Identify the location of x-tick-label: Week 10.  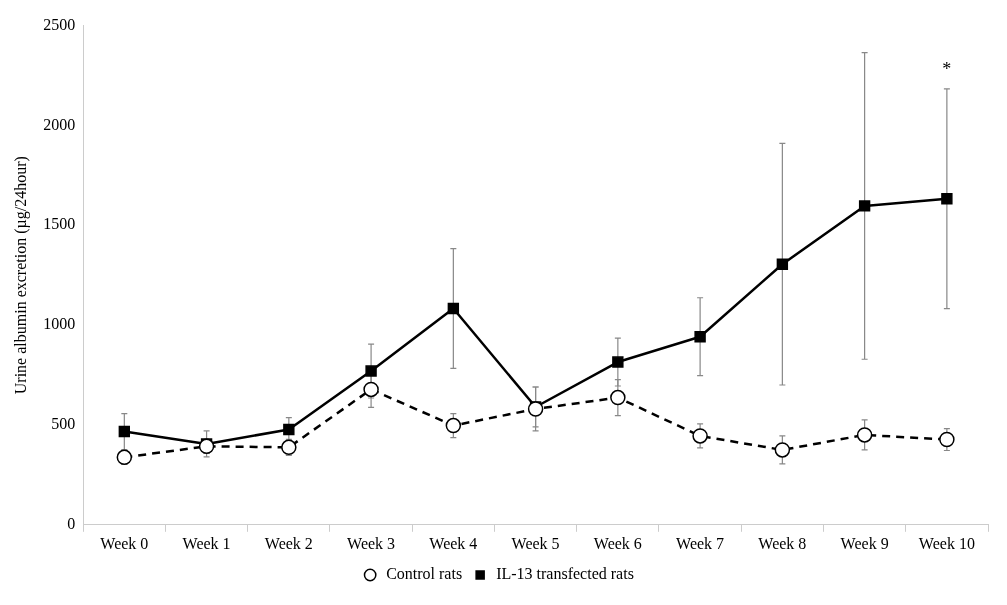
(946, 543).